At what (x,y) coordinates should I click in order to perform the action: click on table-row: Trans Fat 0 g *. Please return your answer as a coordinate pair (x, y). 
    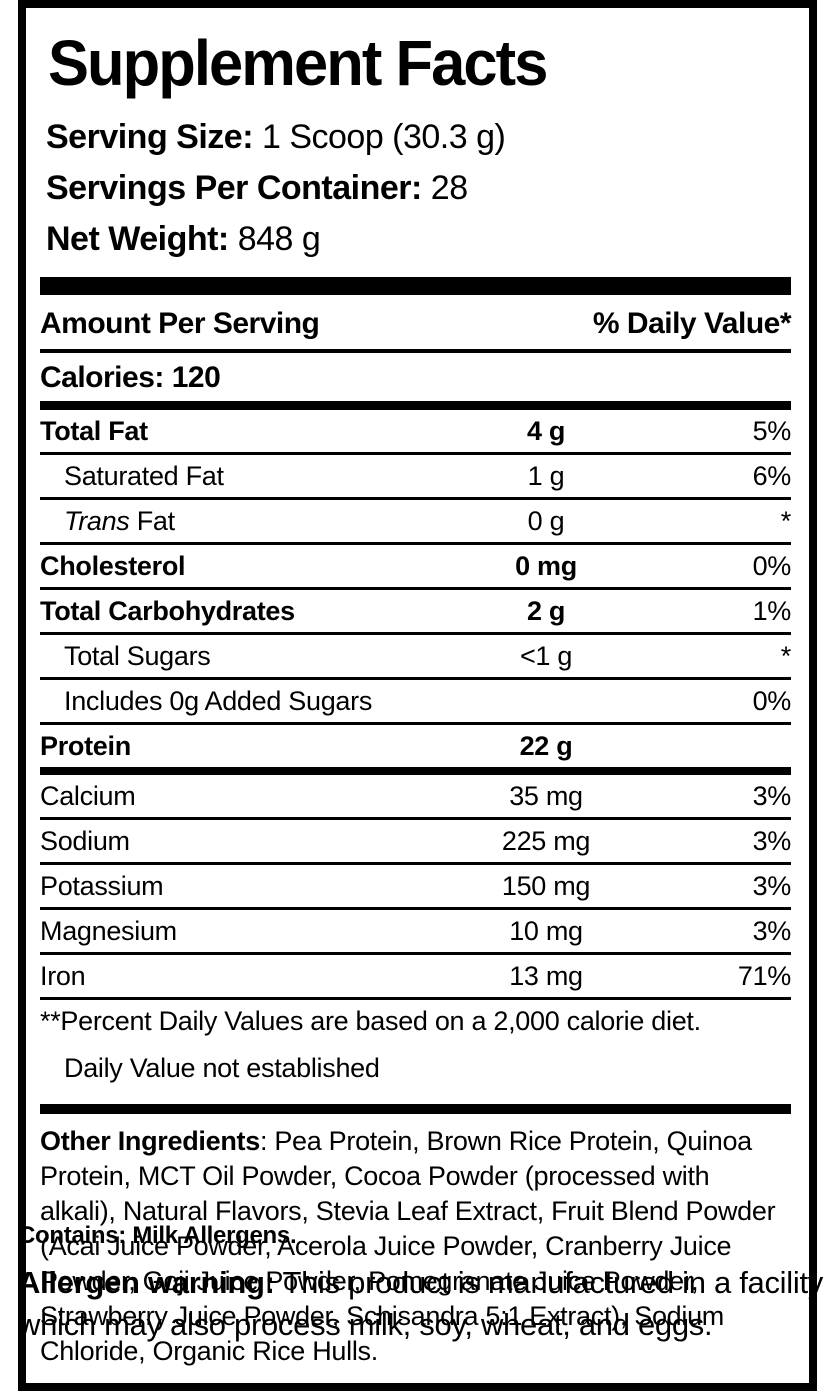
    Looking at the image, I should click on (415, 522).